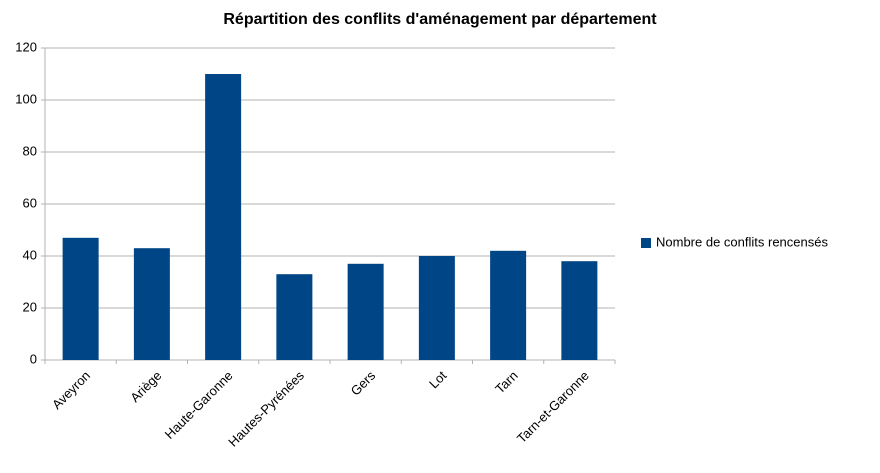 This screenshot has height=473, width=880. What do you see at coordinates (363, 383) in the screenshot?
I see `x-tick-label: Gers` at bounding box center [363, 383].